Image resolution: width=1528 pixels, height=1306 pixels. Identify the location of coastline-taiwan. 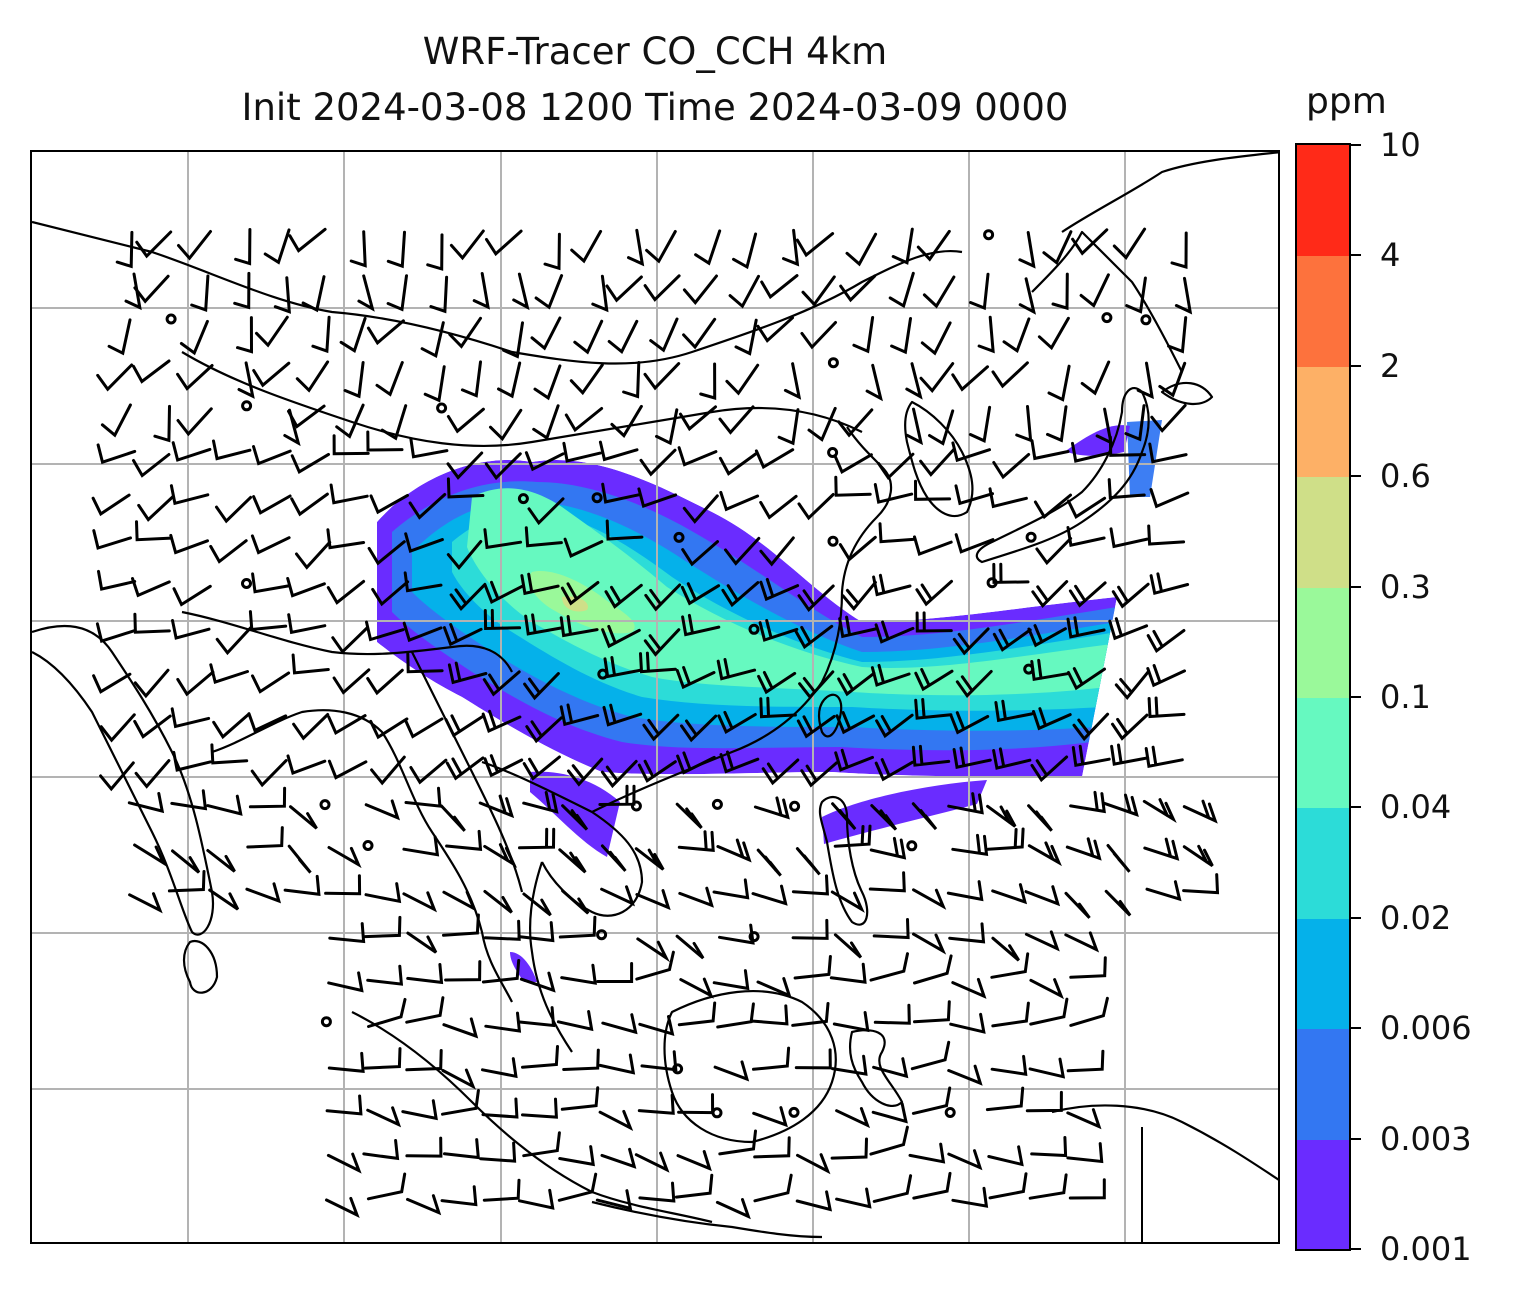
(830, 715).